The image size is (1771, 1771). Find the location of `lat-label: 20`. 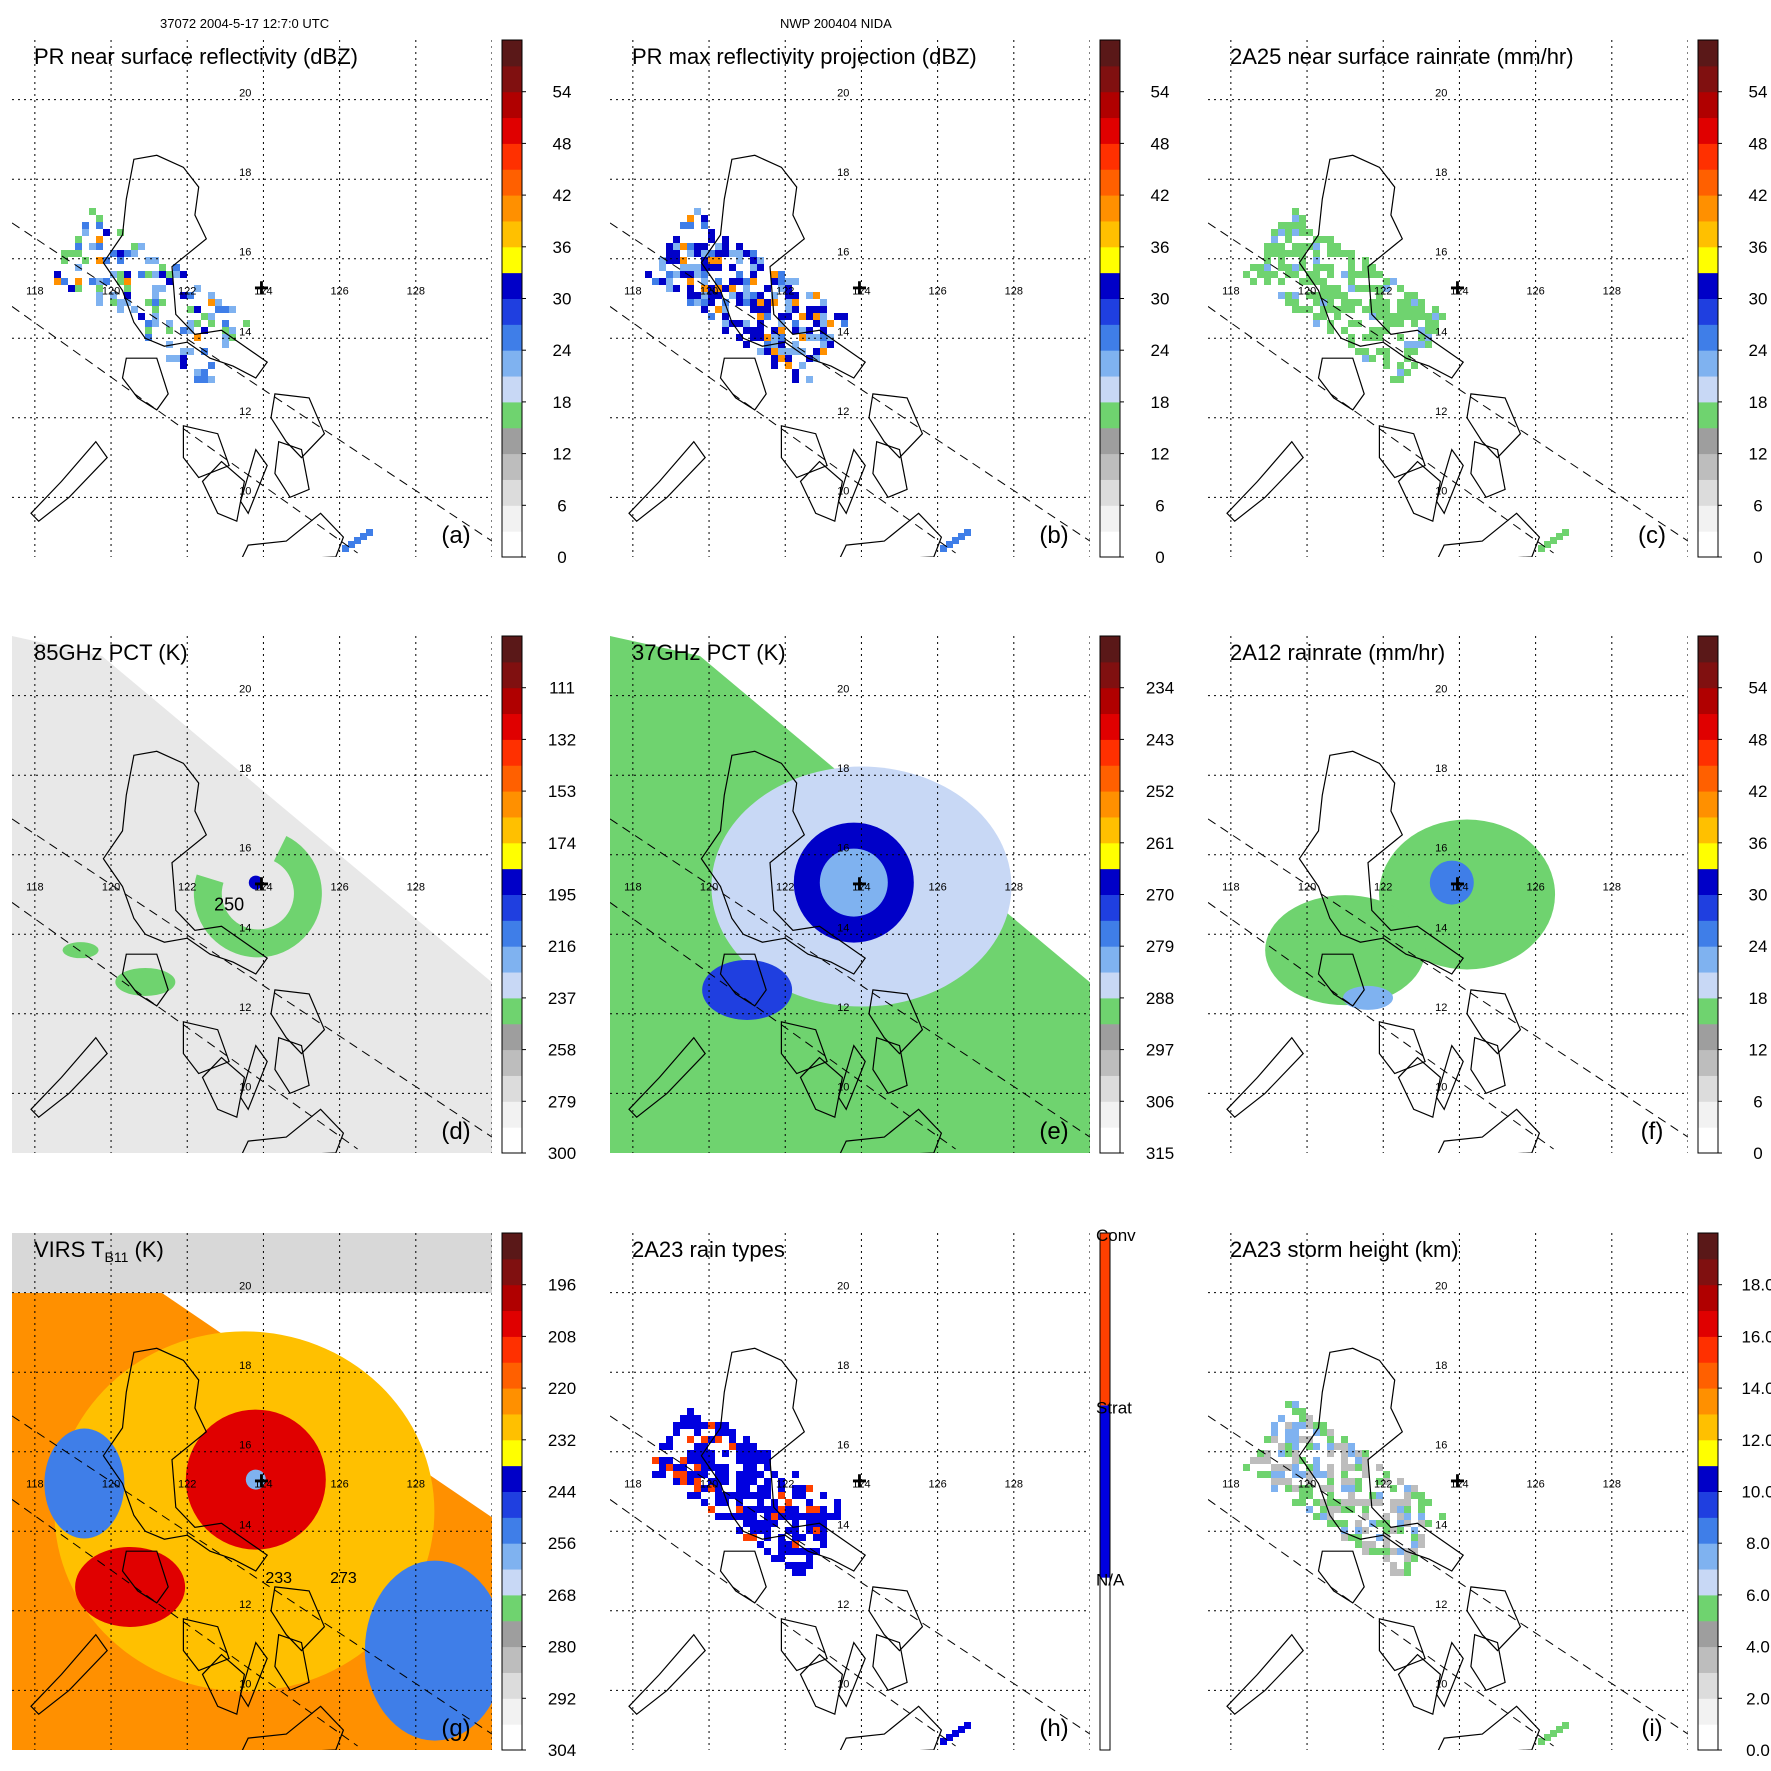

lat-label: 20 is located at coordinates (843, 1287).